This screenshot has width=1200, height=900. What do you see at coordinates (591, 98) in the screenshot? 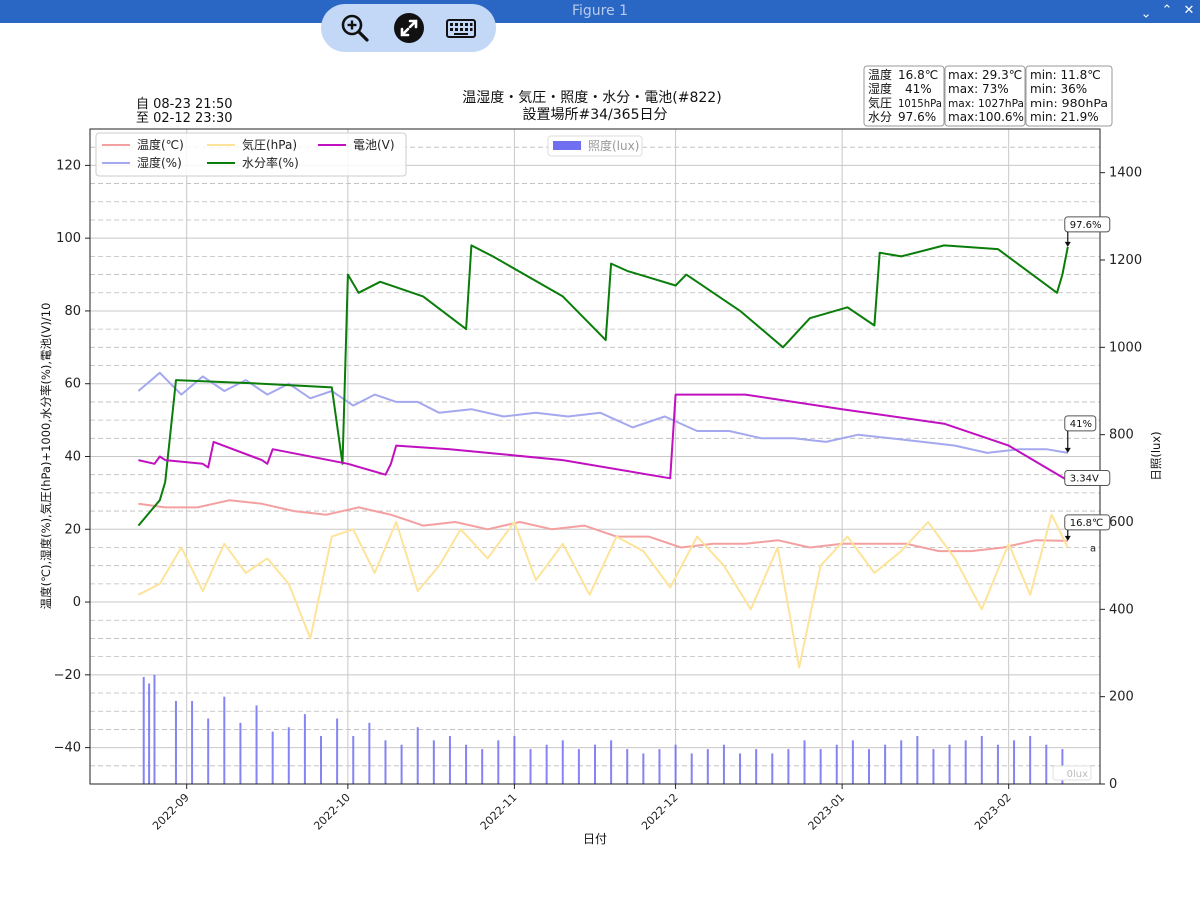
I see `chart-title: 温湿度・気圧・照度・水分・電池(#822)` at bounding box center [591, 98].